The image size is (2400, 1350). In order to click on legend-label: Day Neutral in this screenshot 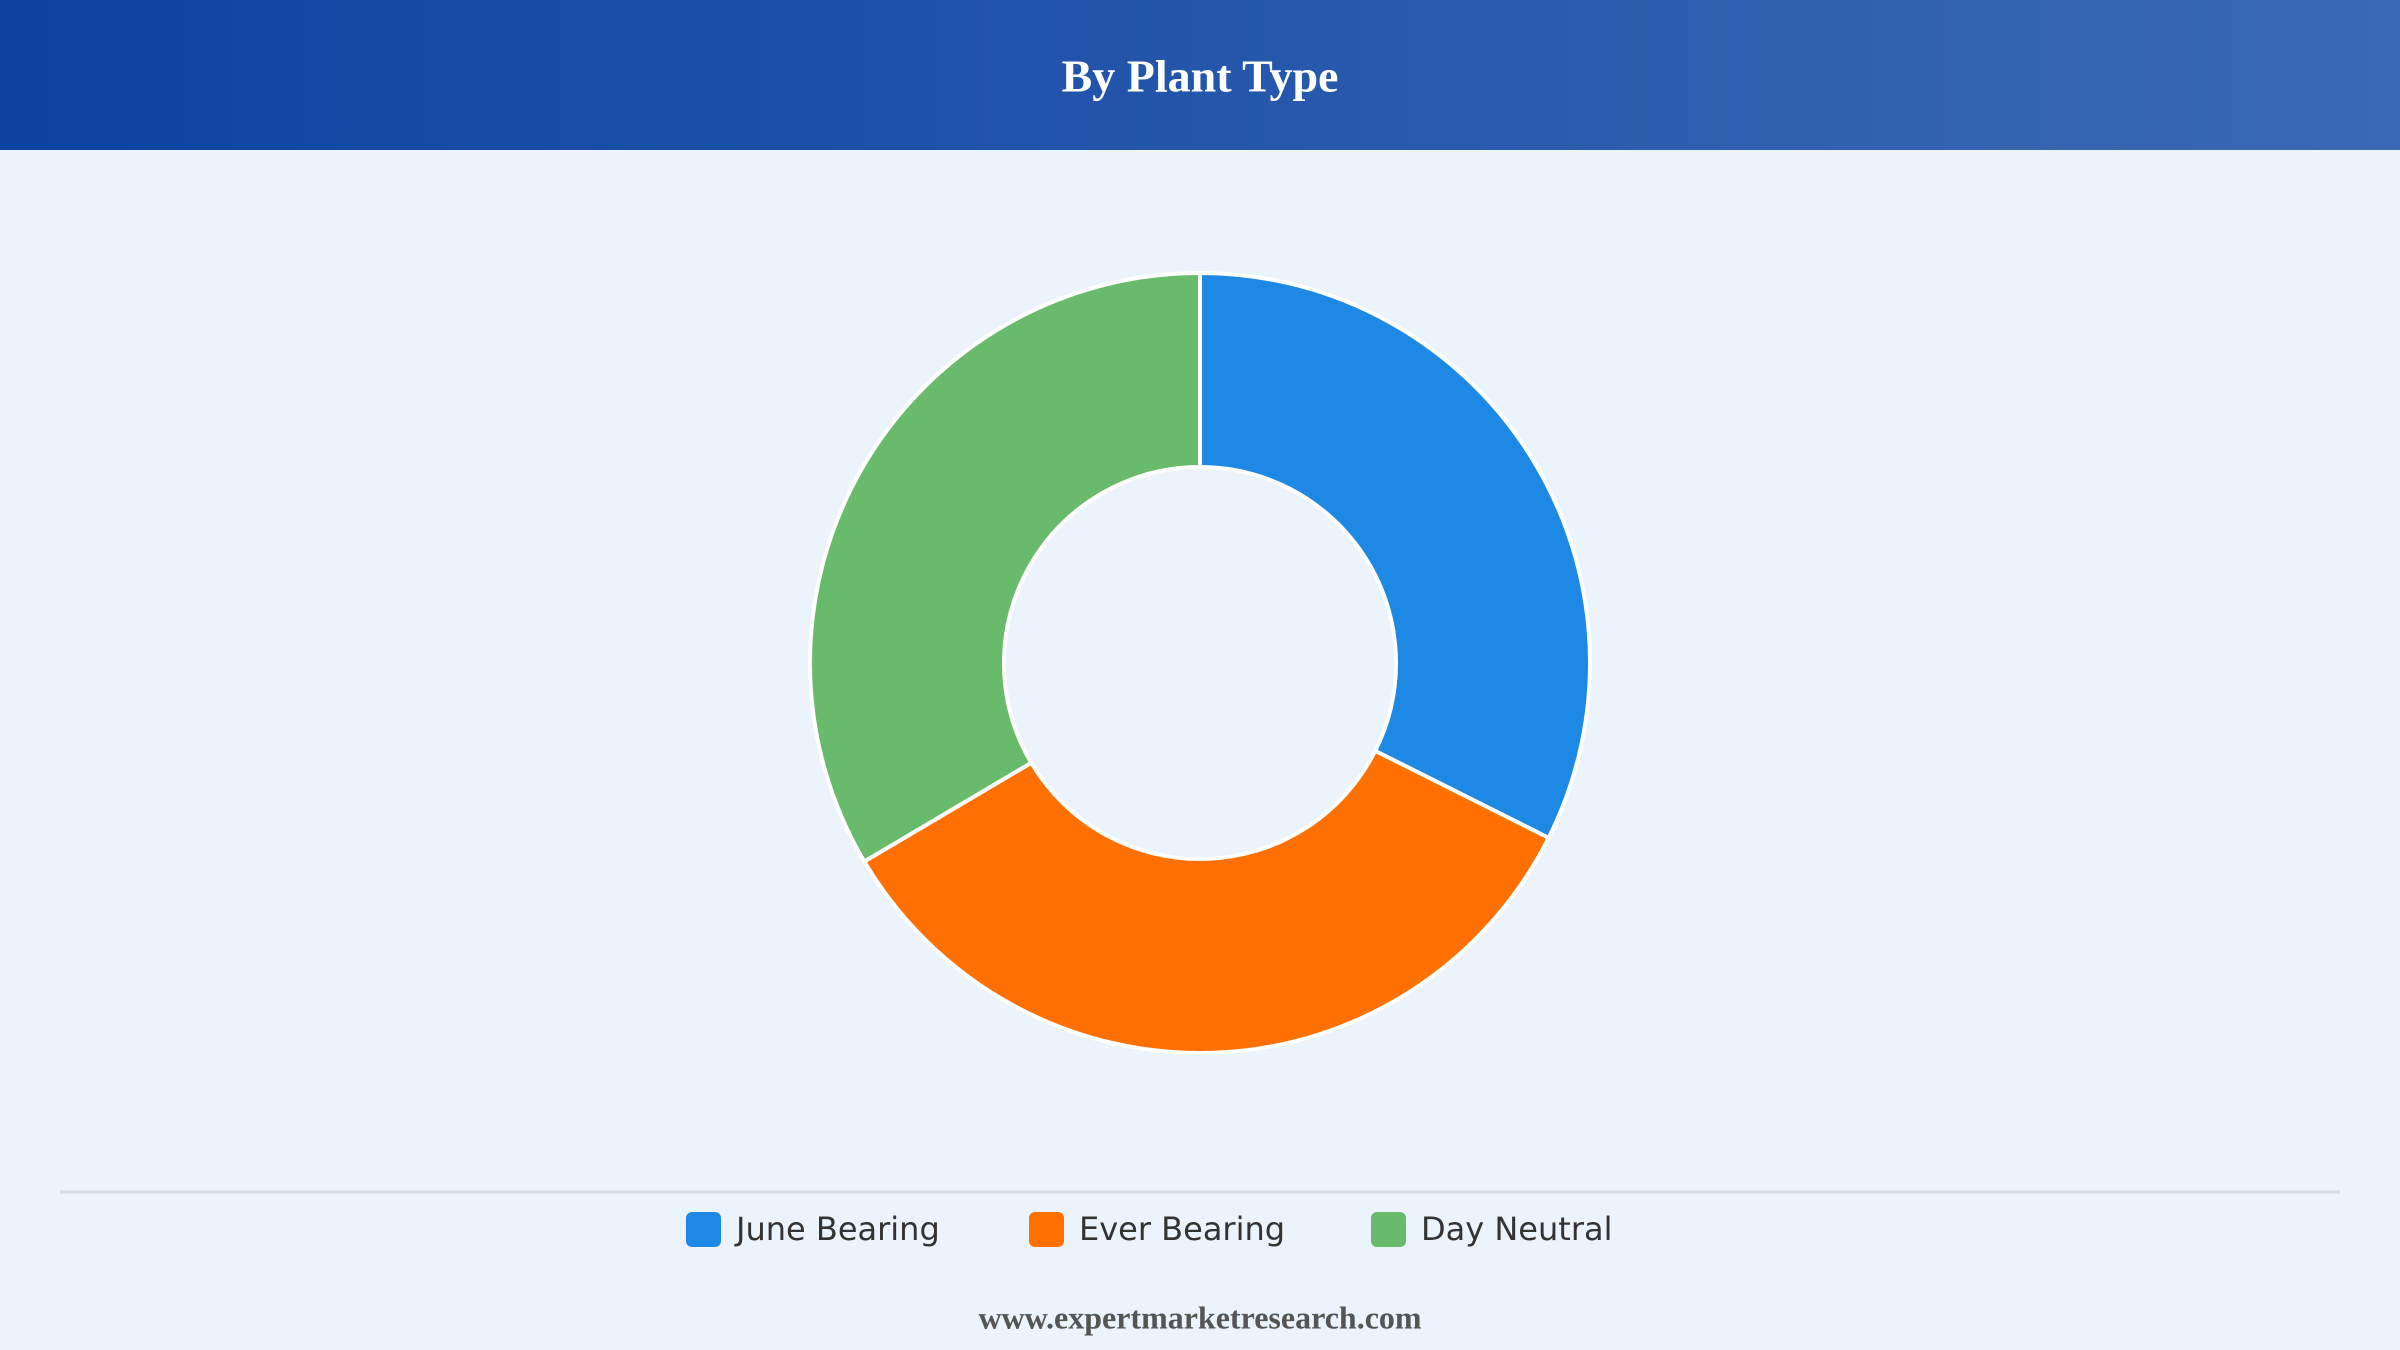, I will do `click(1516, 1229)`.